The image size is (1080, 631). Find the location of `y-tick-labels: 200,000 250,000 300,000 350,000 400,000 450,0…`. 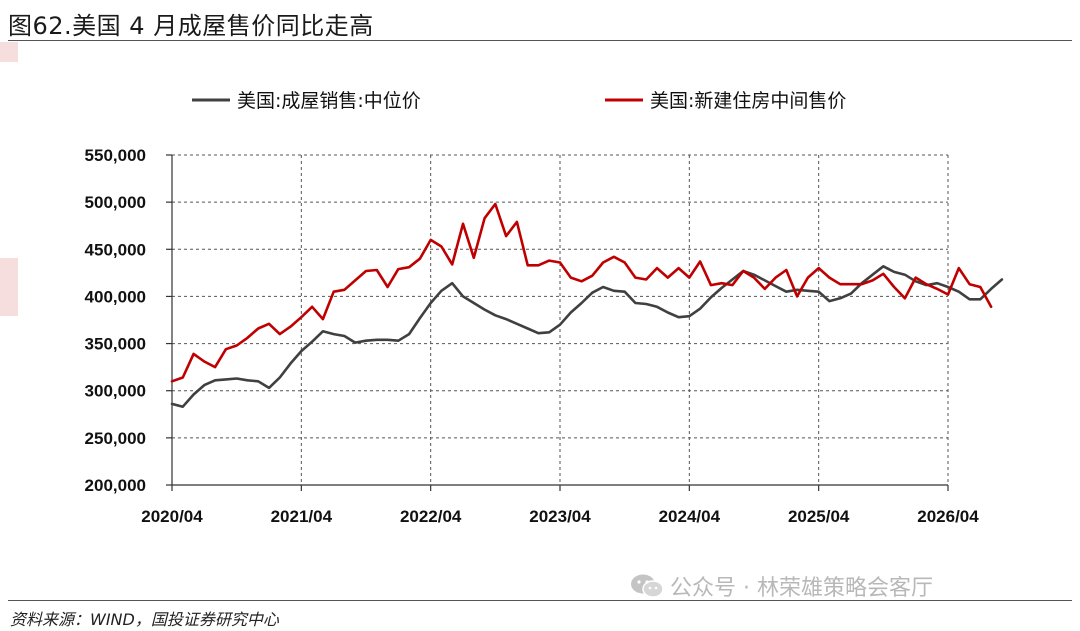

y-tick-labels: 200,000 250,000 300,000 350,000 400,000 450,0… is located at coordinates (115, 320).